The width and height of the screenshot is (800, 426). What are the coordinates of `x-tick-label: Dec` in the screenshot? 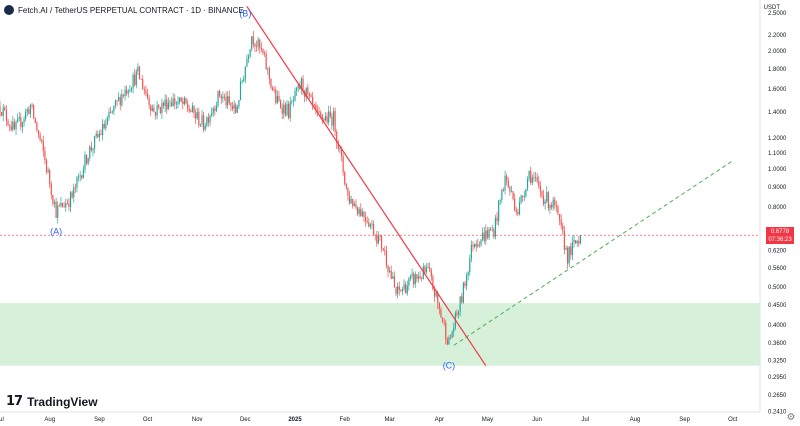 It's located at (245, 420).